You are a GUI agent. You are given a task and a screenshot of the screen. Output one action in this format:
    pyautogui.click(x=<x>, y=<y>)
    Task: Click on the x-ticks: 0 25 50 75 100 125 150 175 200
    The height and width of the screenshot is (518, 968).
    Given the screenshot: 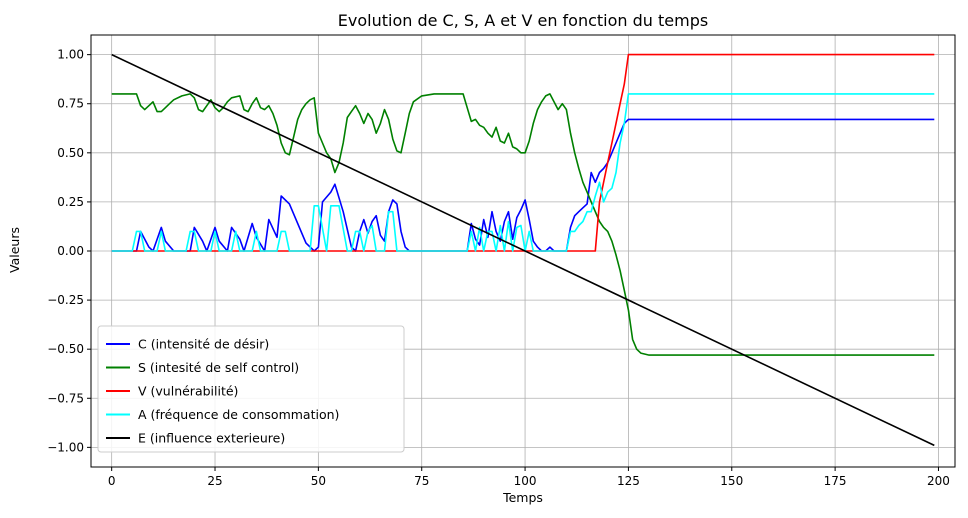 What is the action you would take?
    pyautogui.click(x=529, y=477)
    